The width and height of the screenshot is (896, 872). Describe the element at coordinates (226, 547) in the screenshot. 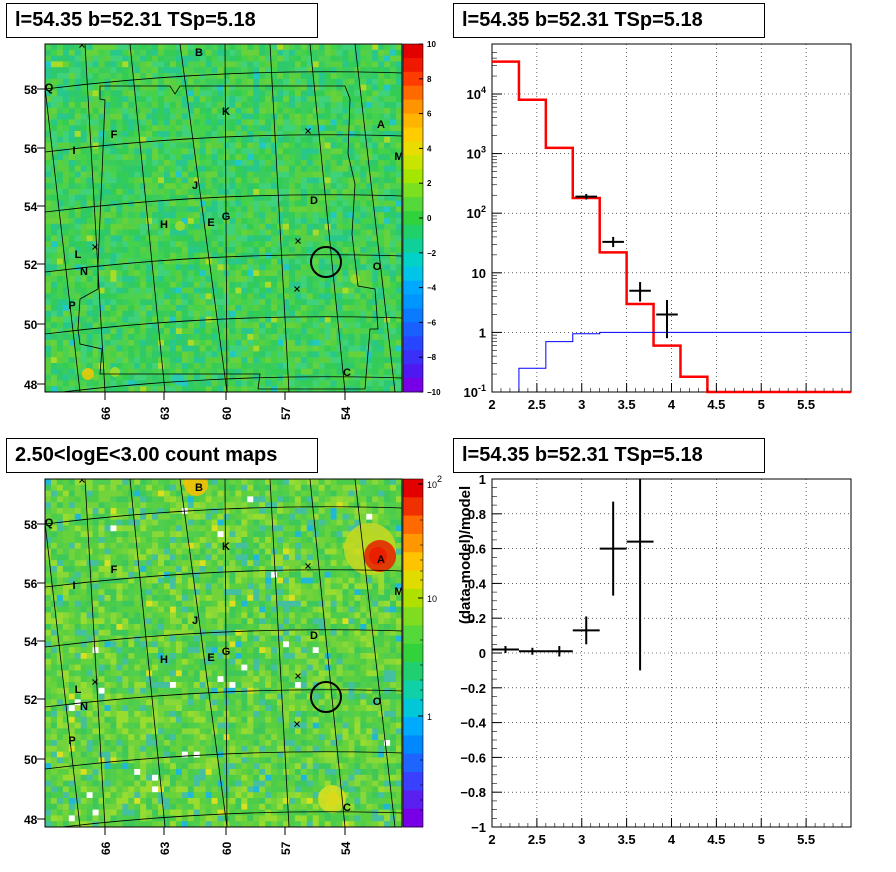

I see `source-label: K` at that location.